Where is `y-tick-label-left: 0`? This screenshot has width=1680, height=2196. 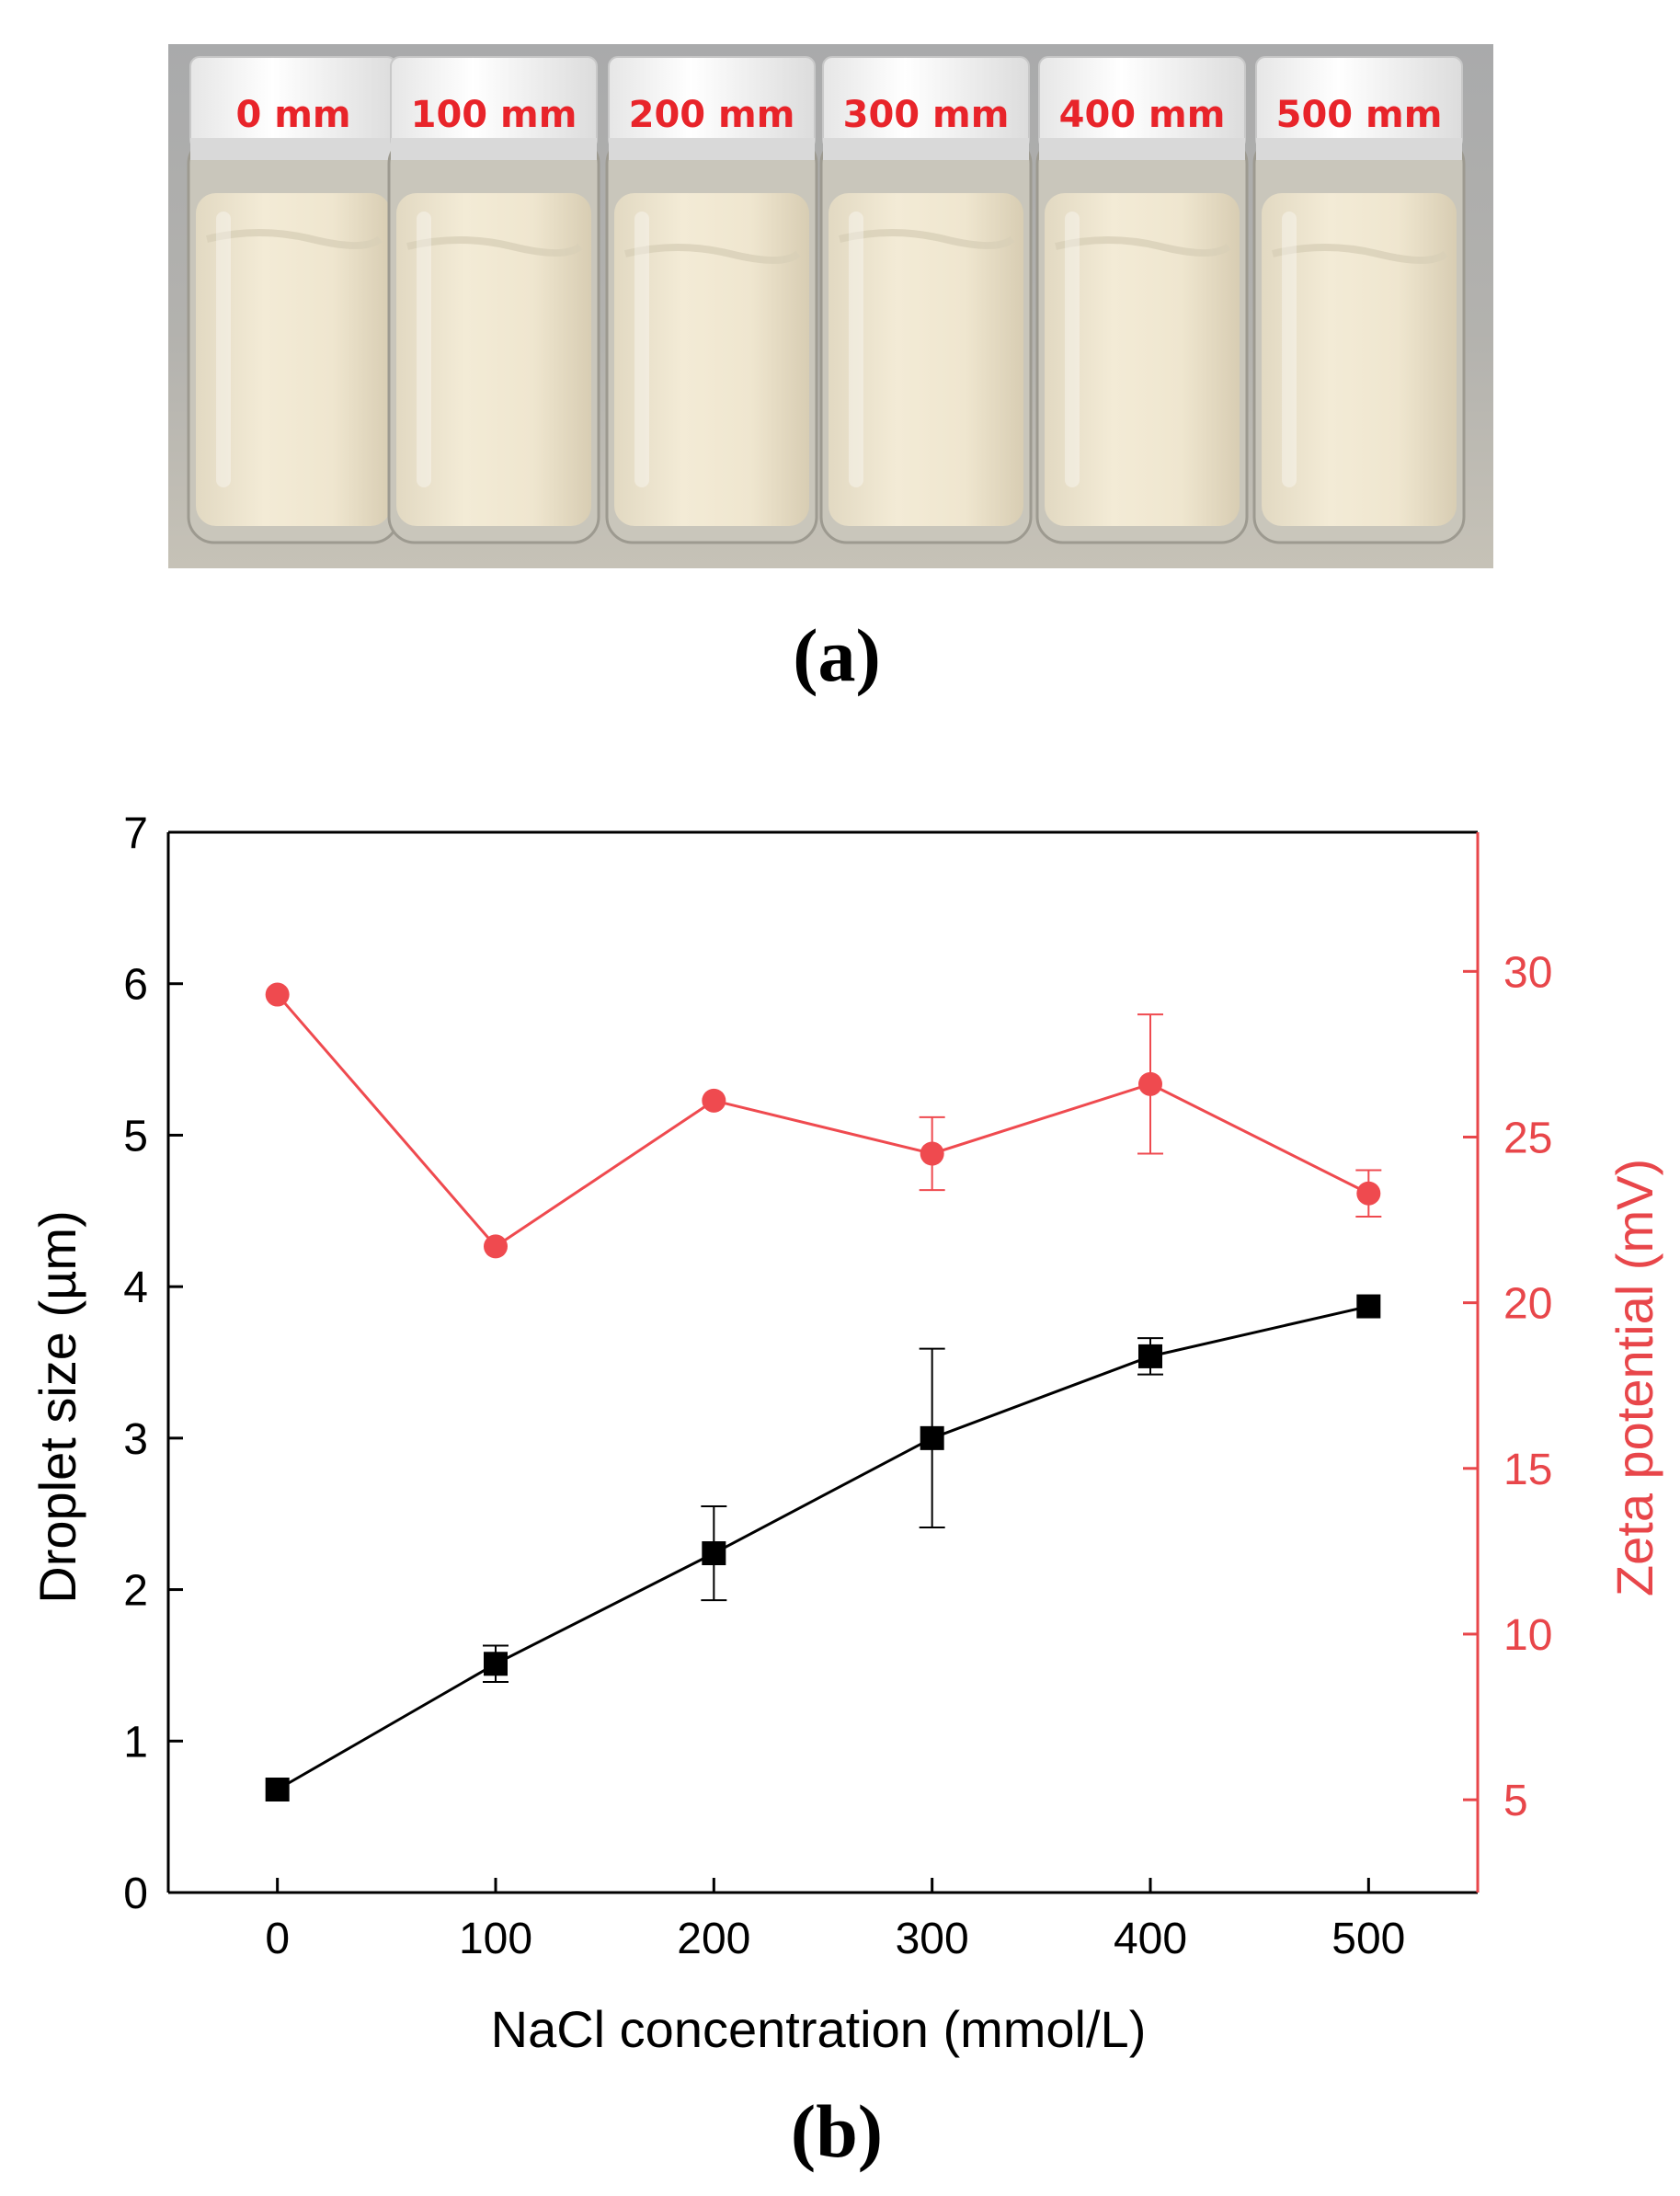
y-tick-label-left: 0 is located at coordinates (135, 1894).